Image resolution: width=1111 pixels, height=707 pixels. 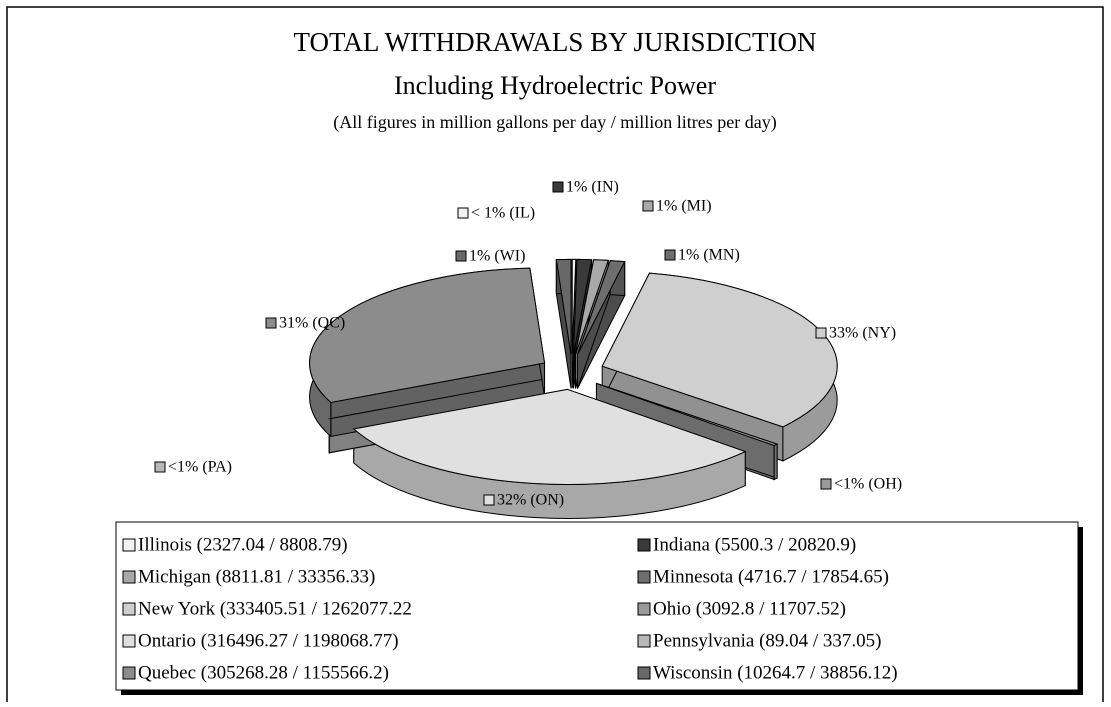 I want to click on chart-subtitle: Including Hydroelectric Power, so click(x=555, y=85).